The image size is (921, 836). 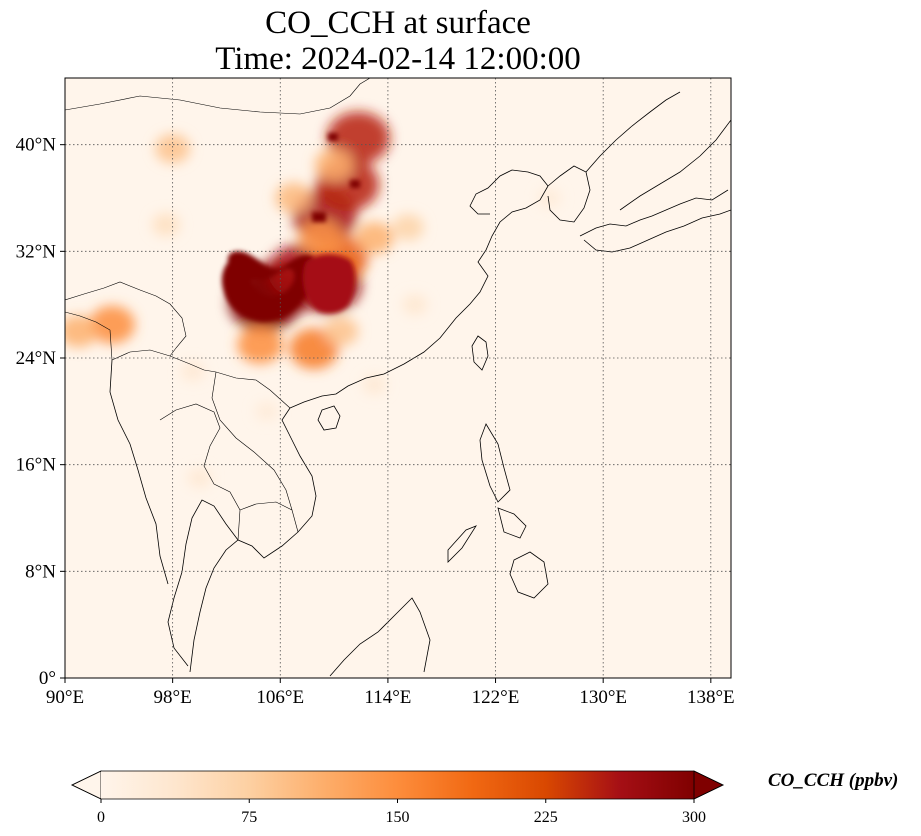 I want to click on latitude-tick-label: 0°, so click(x=47, y=678).